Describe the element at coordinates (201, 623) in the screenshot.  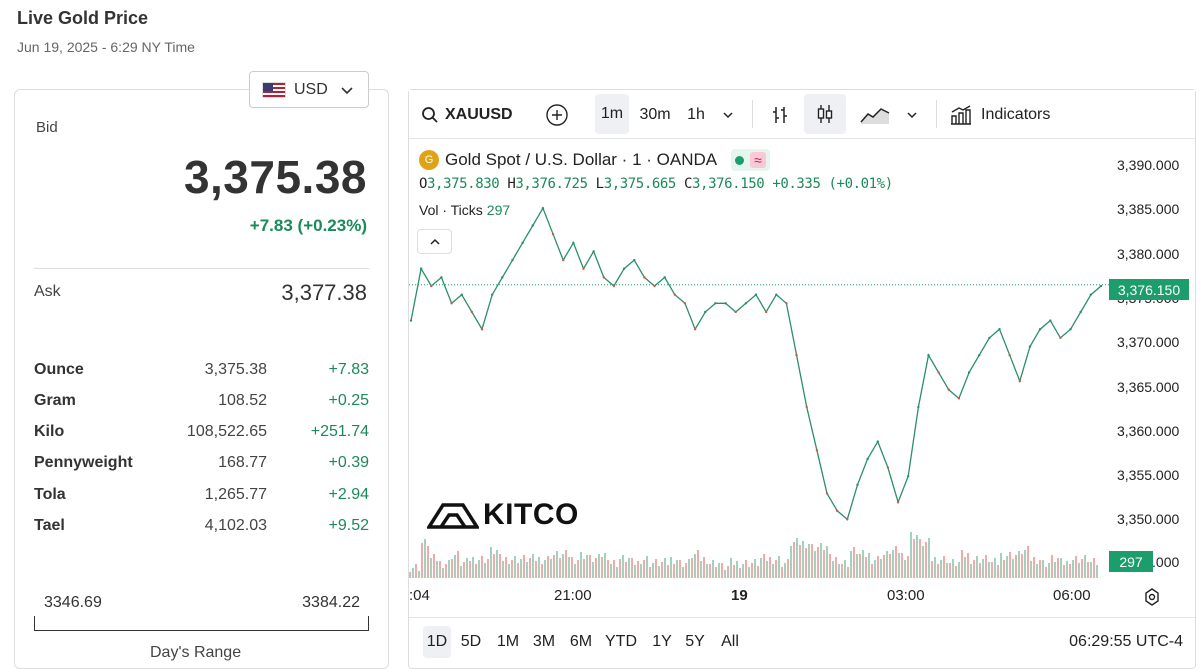
I see `day-range-bar` at that location.